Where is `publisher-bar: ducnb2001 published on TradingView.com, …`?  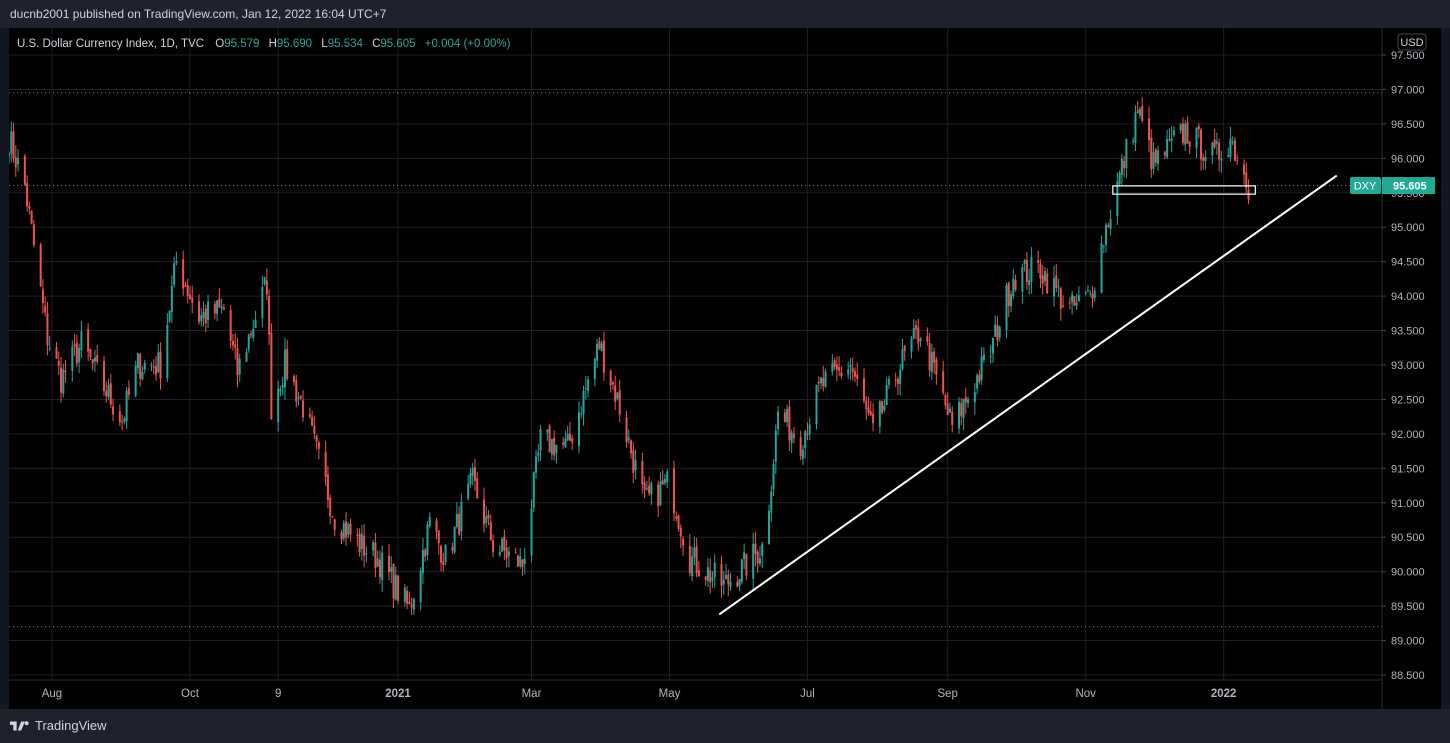 publisher-bar: ducnb2001 published on TradingView.com, … is located at coordinates (725, 14).